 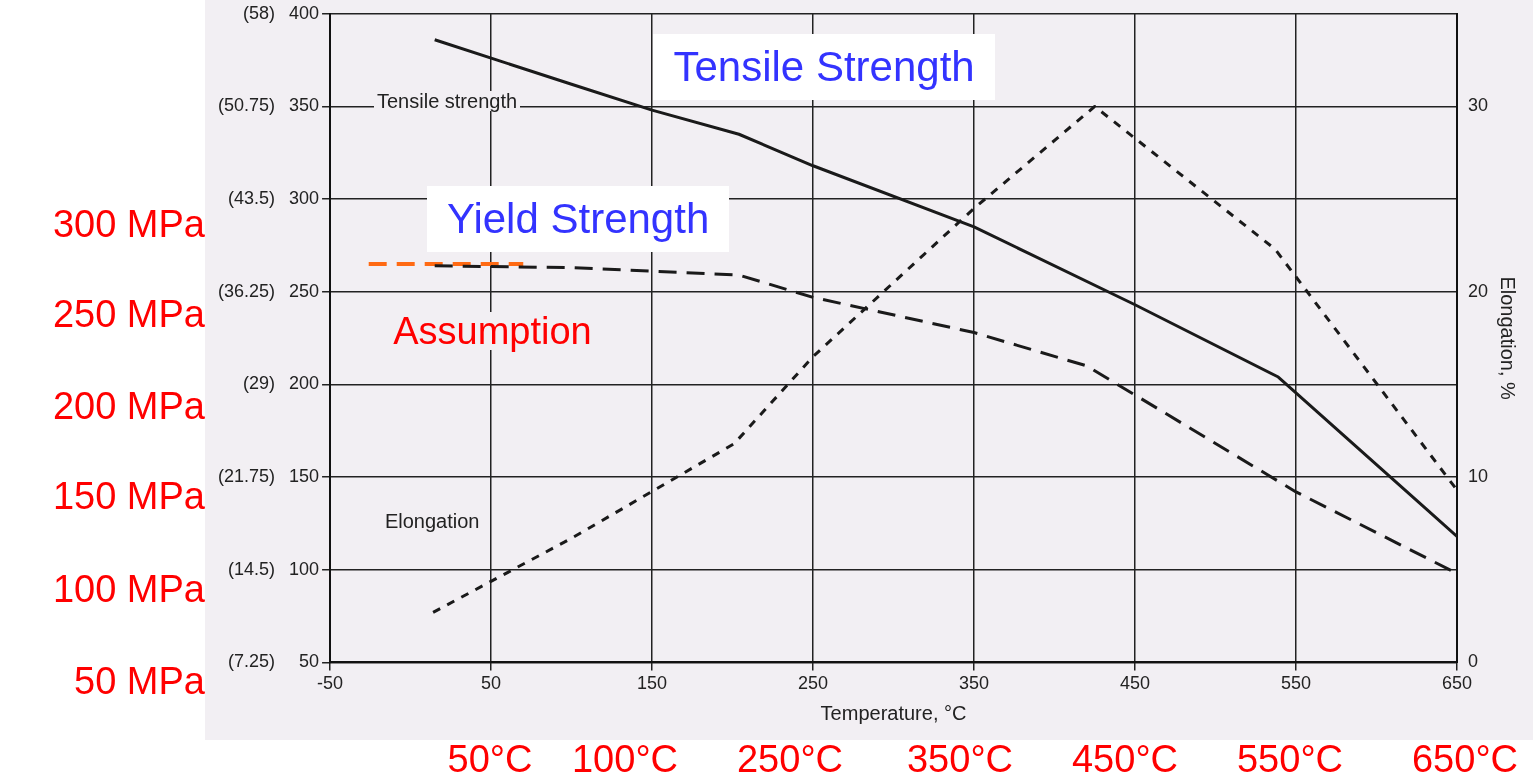 I want to click on x-tick-label: 550, so click(x=1296, y=683).